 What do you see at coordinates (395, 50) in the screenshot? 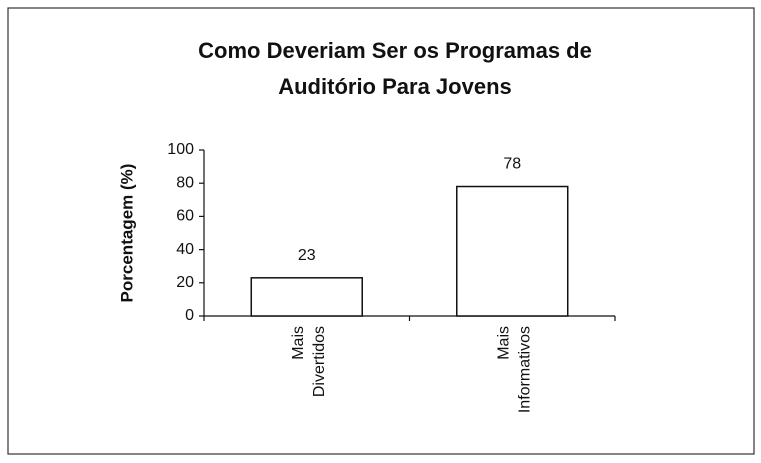
I see `chart-title: Como Deveriam Ser os Programas de` at bounding box center [395, 50].